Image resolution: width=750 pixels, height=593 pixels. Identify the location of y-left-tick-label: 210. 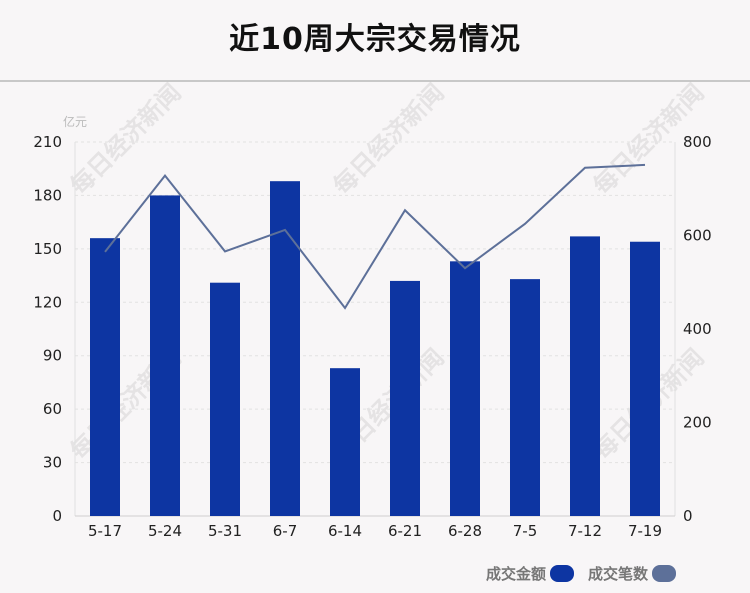
(47, 142).